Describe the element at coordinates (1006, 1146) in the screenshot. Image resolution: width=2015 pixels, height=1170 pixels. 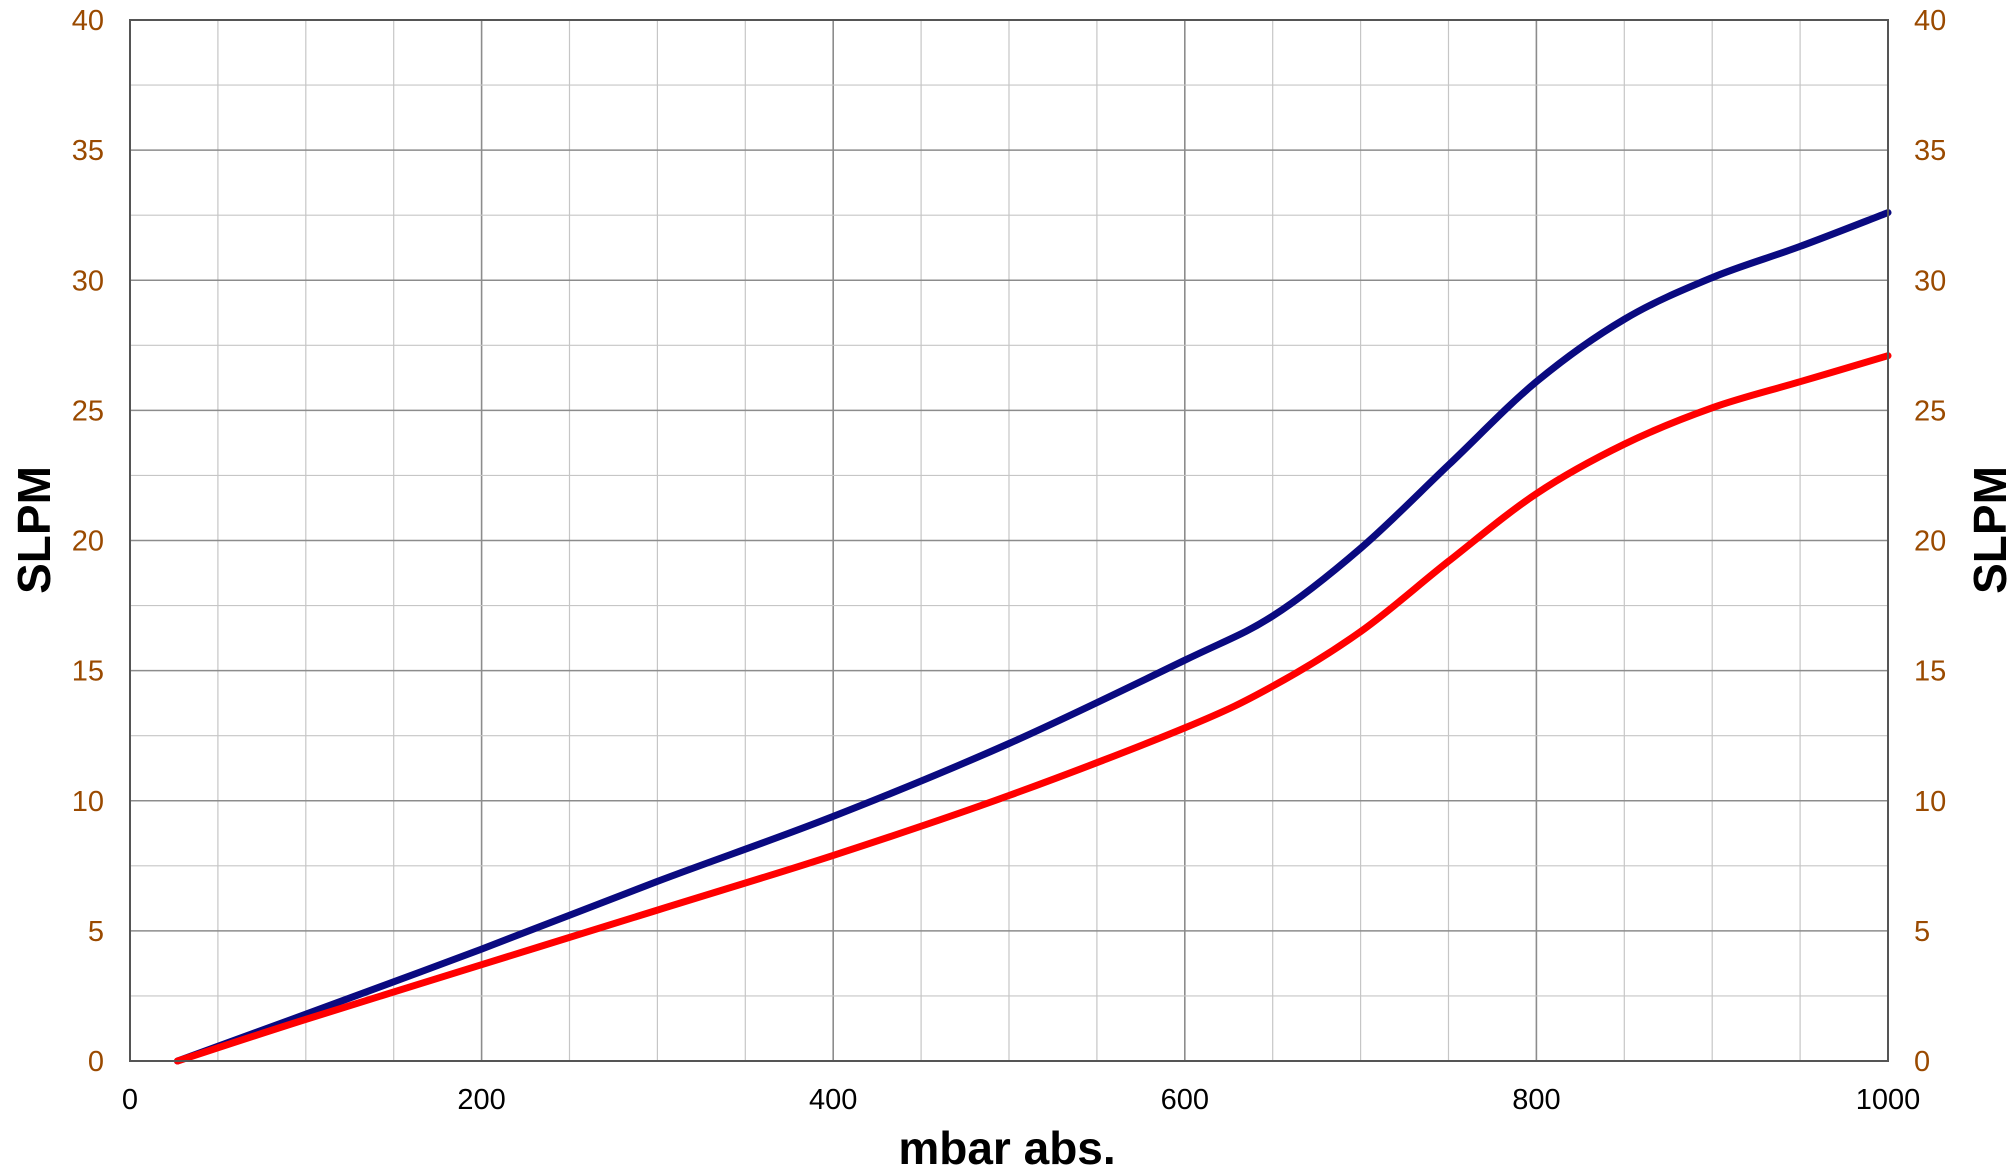
I see `x-axis-title: mbar abs.` at that location.